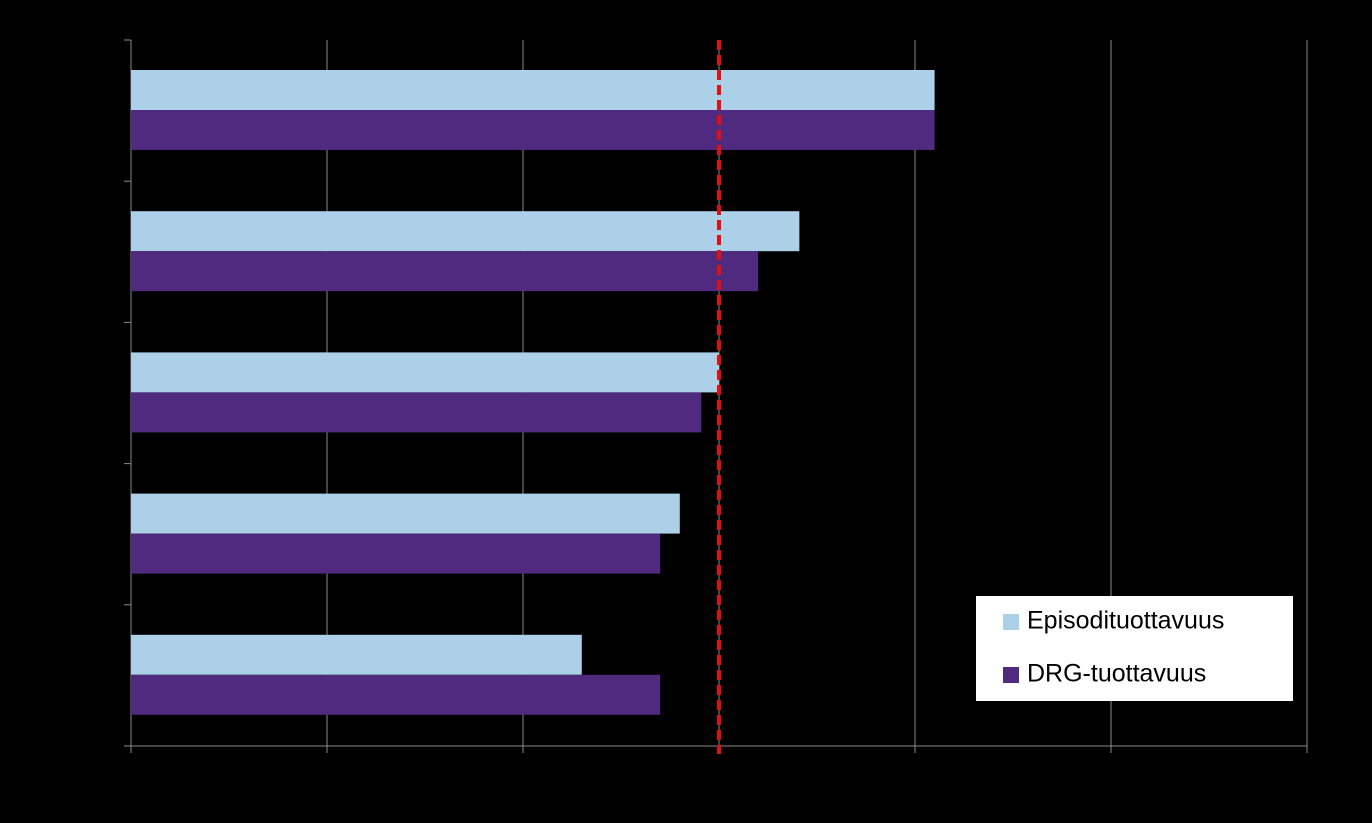 This screenshot has height=823, width=1372. What do you see at coordinates (1125, 621) in the screenshot?
I see `legend-label: Episodituottavuus` at bounding box center [1125, 621].